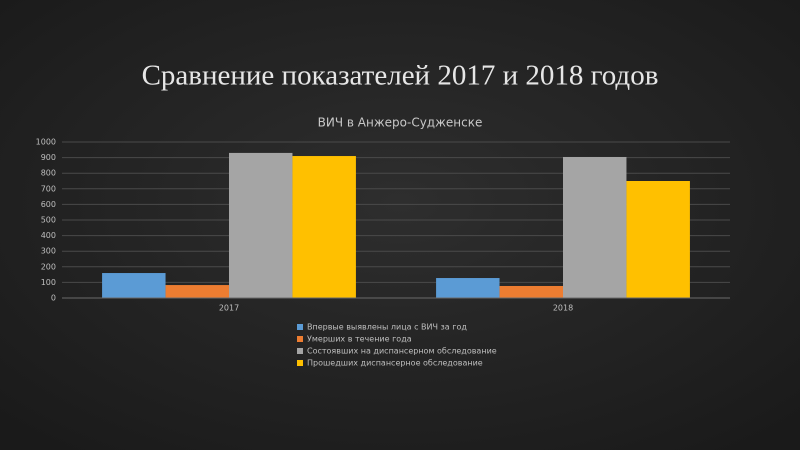 The height and width of the screenshot is (450, 800). I want to click on y-tick-label: 900, so click(48, 157).